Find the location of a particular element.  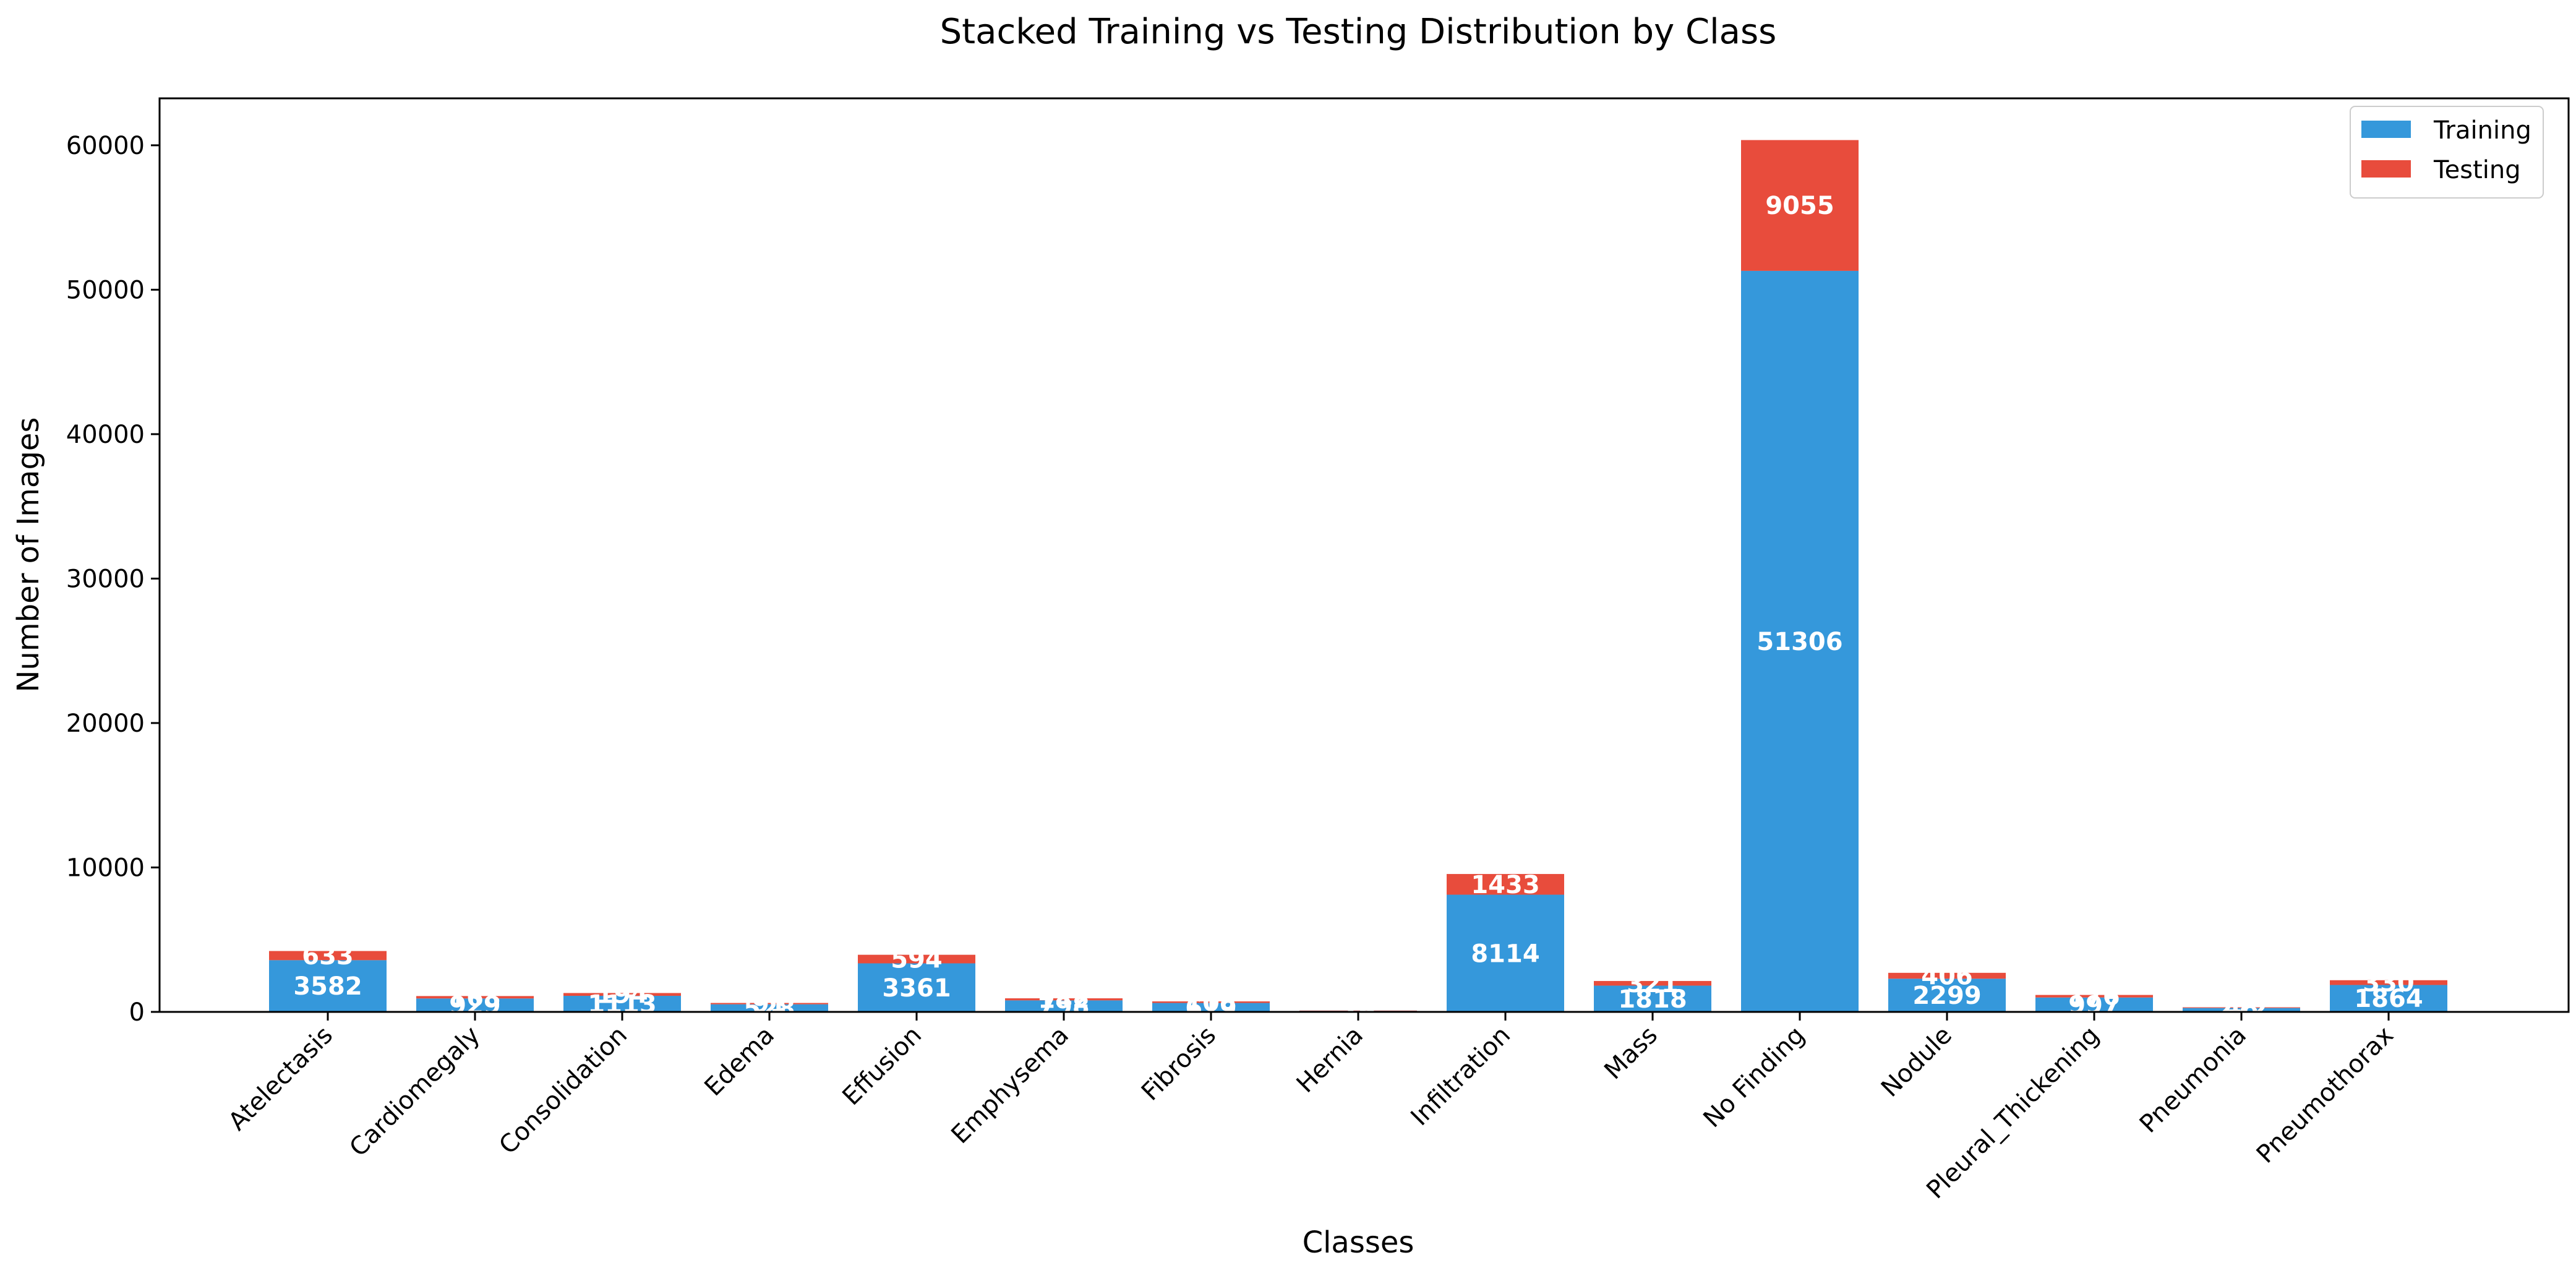

value-label-training-8: 8114 is located at coordinates (1505, 954).